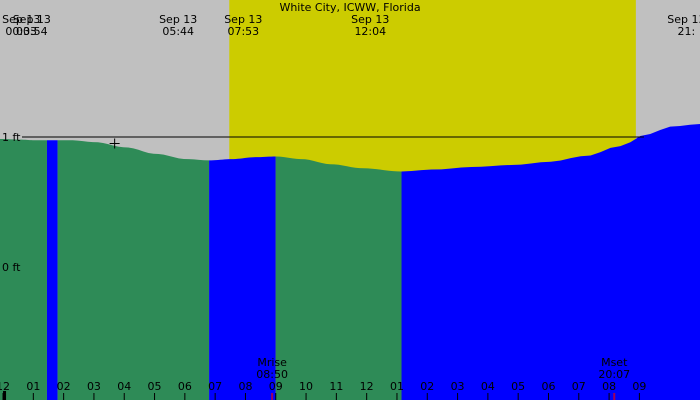 The height and width of the screenshot is (400, 700). What do you see at coordinates (245, 386) in the screenshot?
I see `x-tick-label-9: 08` at bounding box center [245, 386].